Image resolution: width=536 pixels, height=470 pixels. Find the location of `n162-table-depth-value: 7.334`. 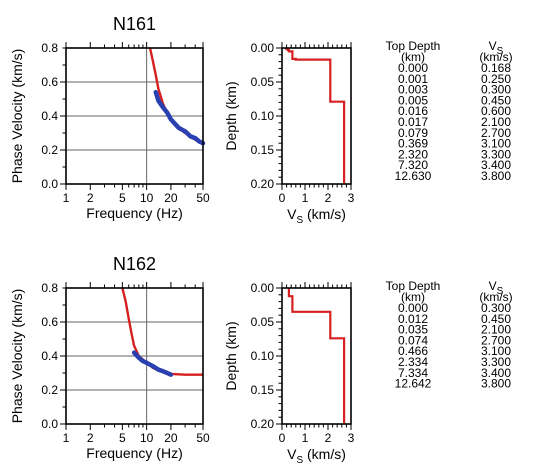

n162-table-depth-value: 7.334 is located at coordinates (413, 373).